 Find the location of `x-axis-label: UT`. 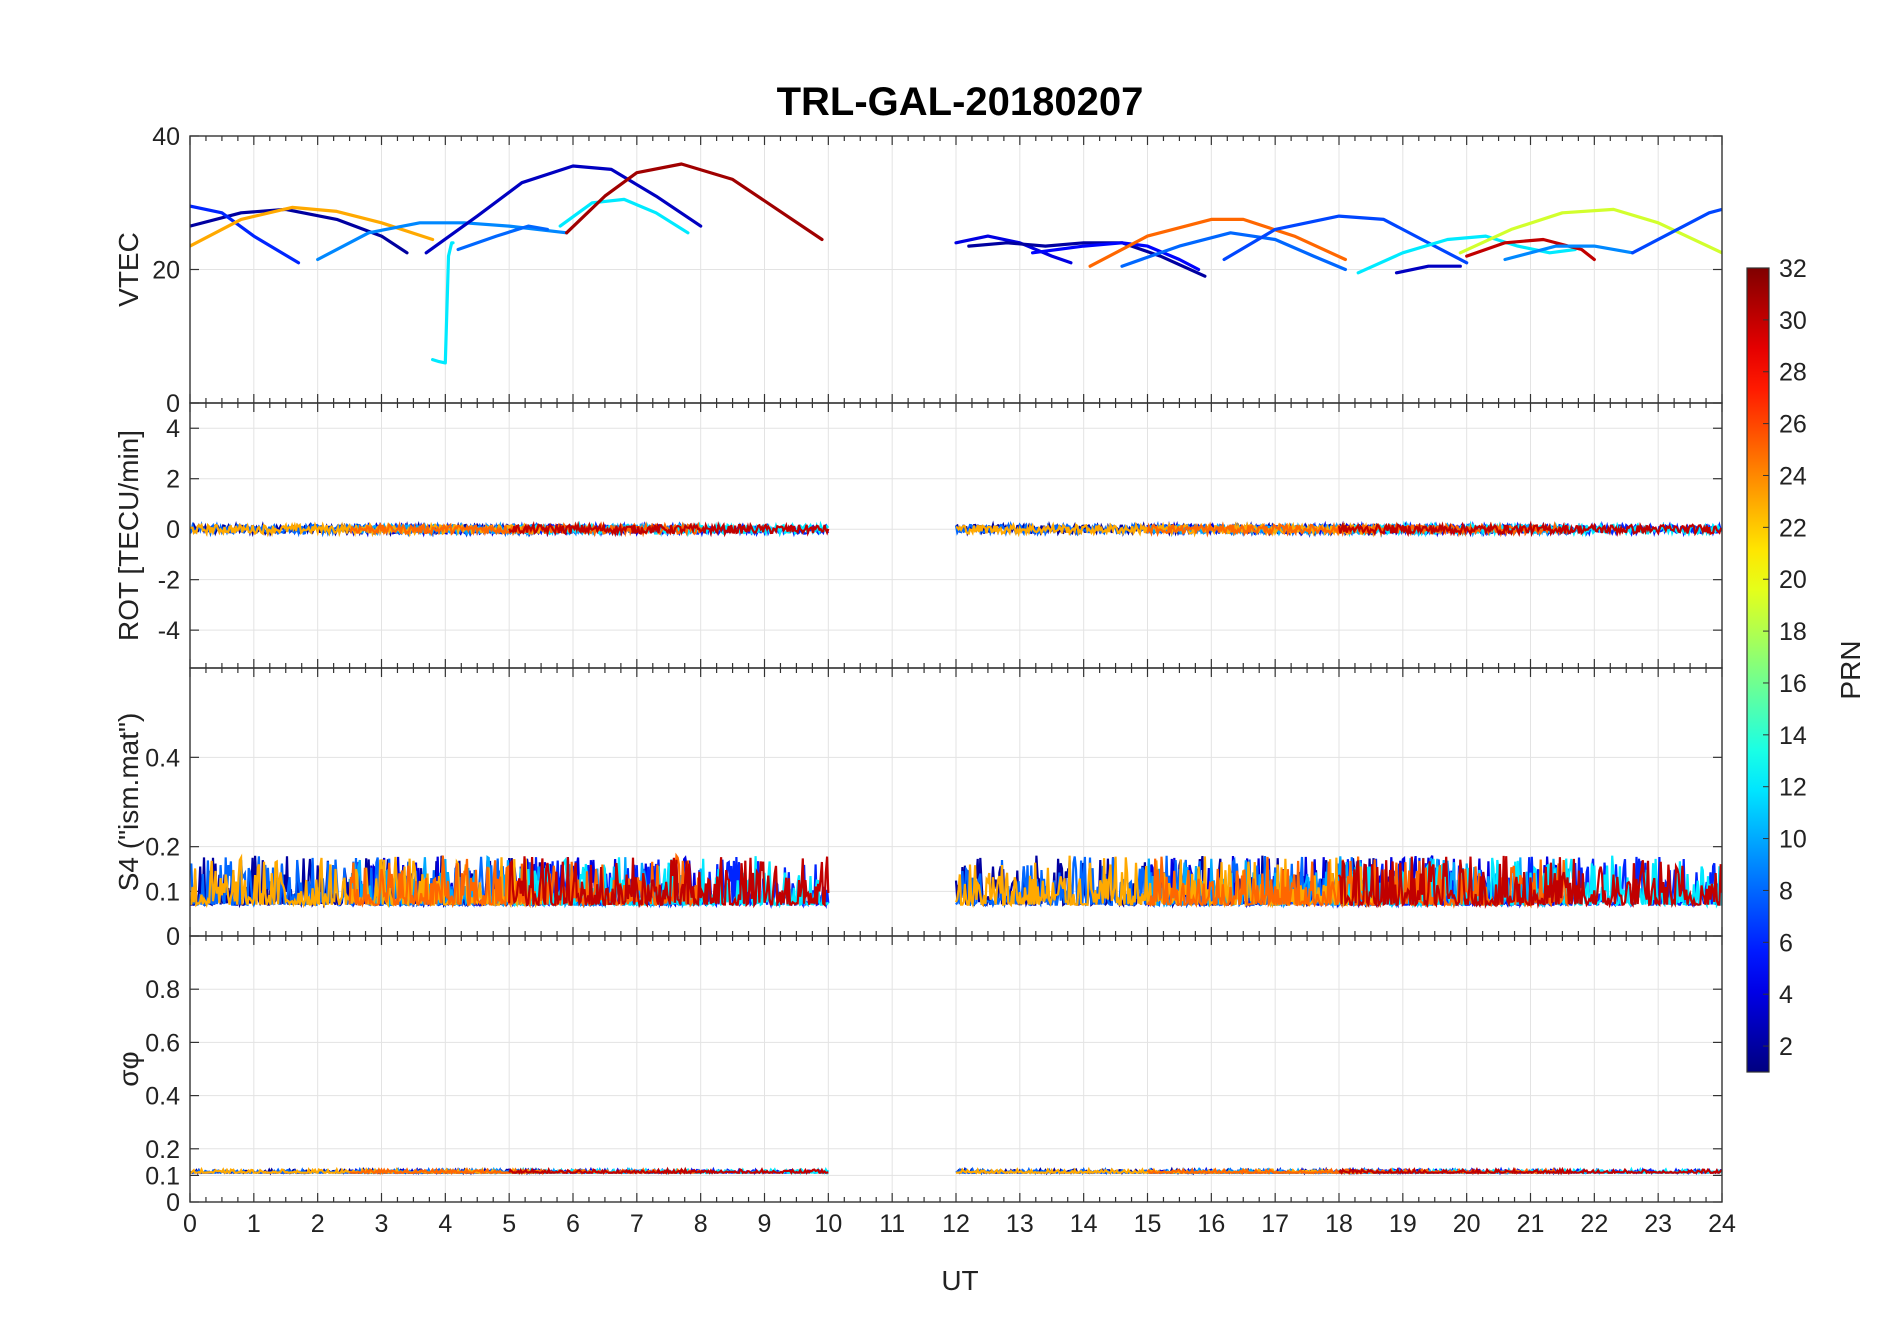

x-axis-label: UT is located at coordinates (959, 1280).